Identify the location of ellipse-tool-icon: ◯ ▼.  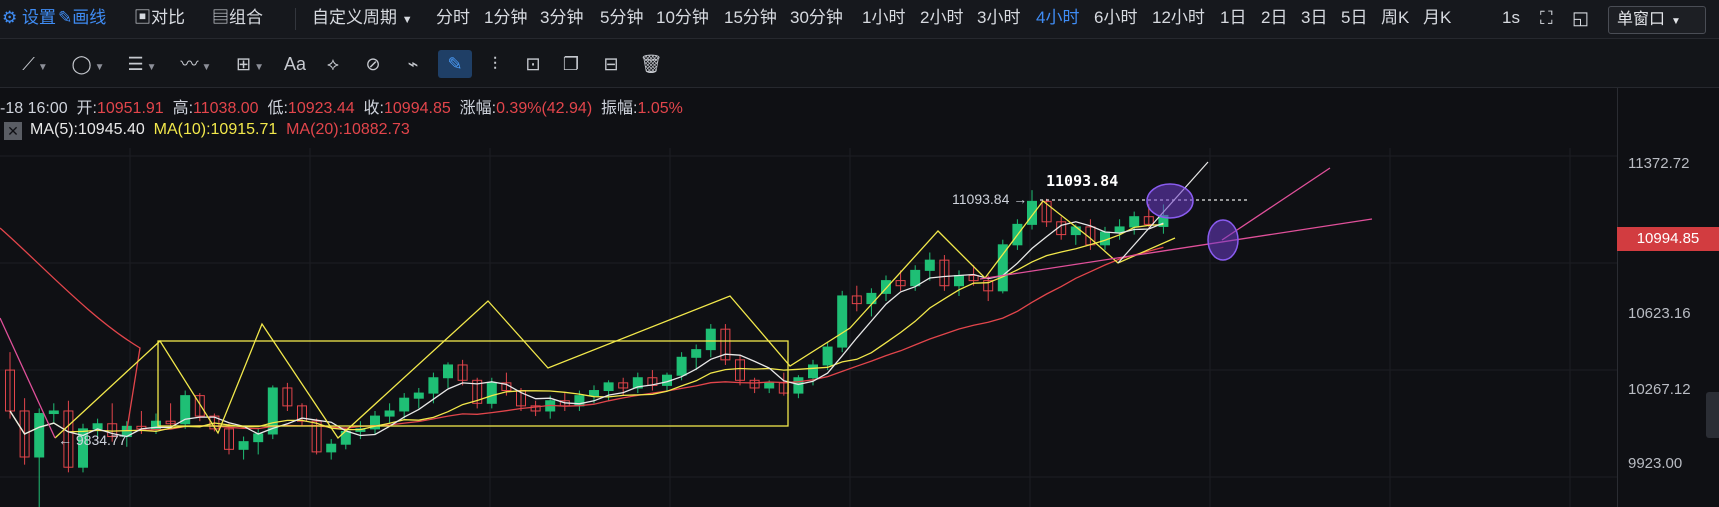
(88, 64).